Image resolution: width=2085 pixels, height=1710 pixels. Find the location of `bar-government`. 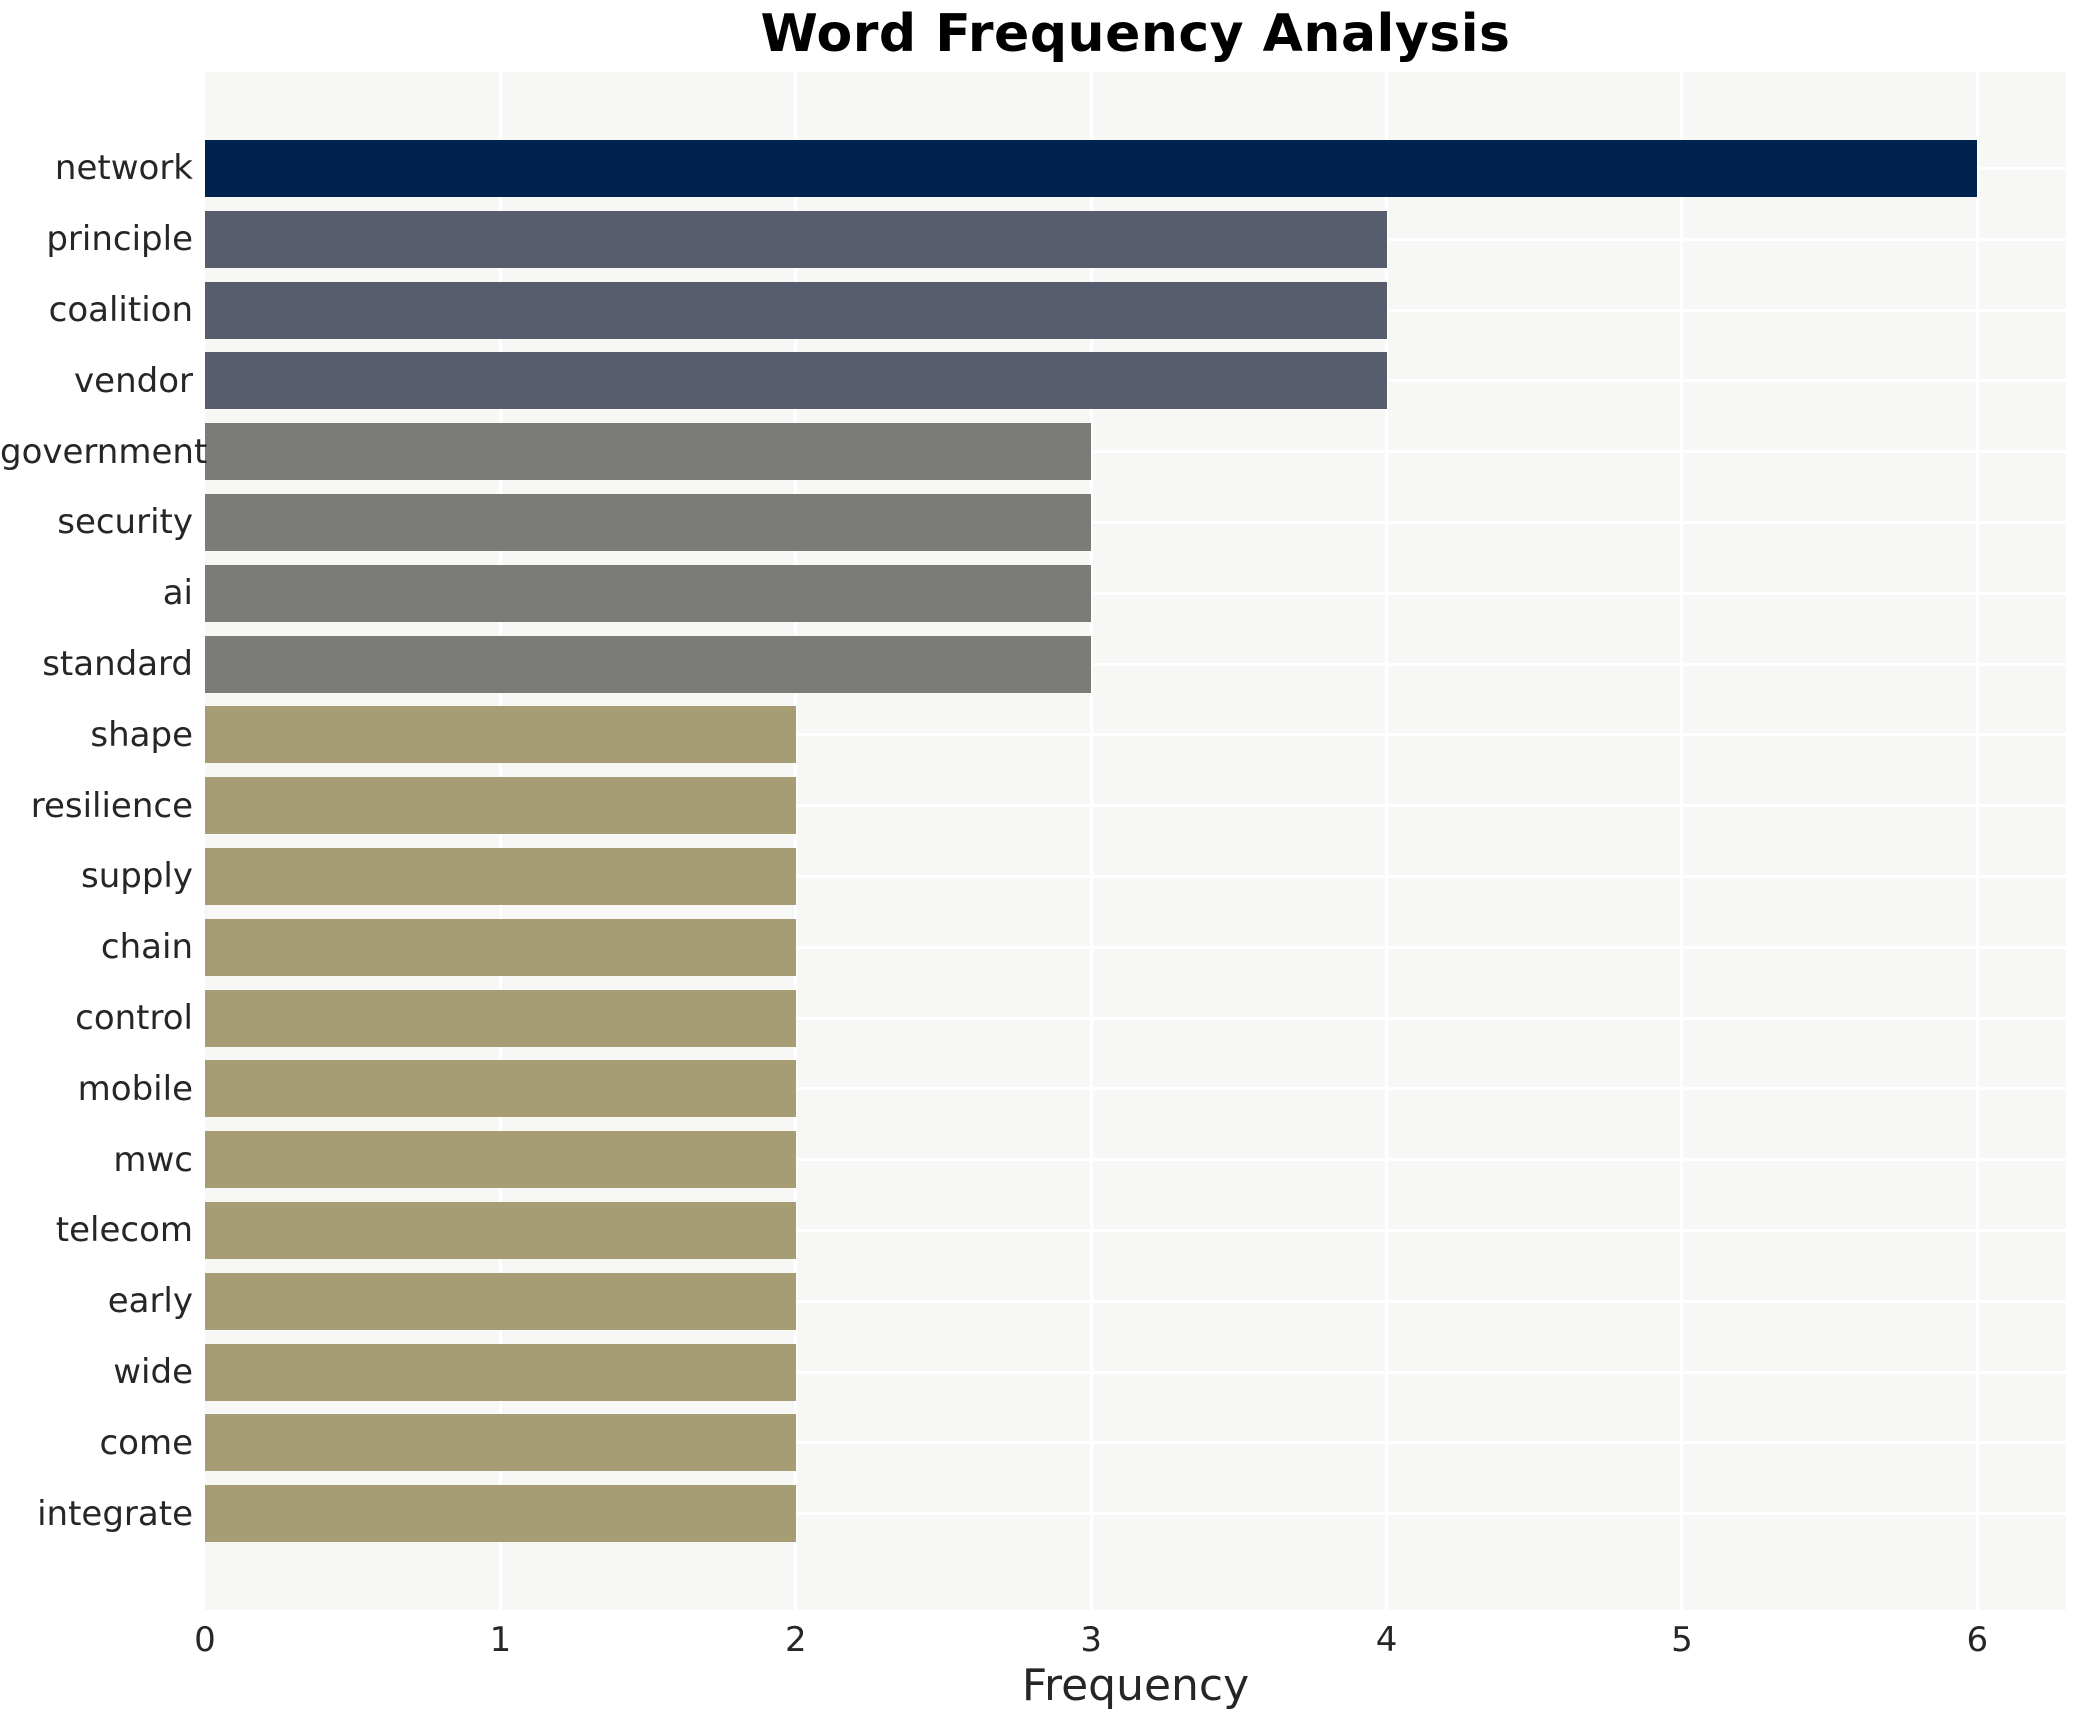

bar-government is located at coordinates (648, 452).